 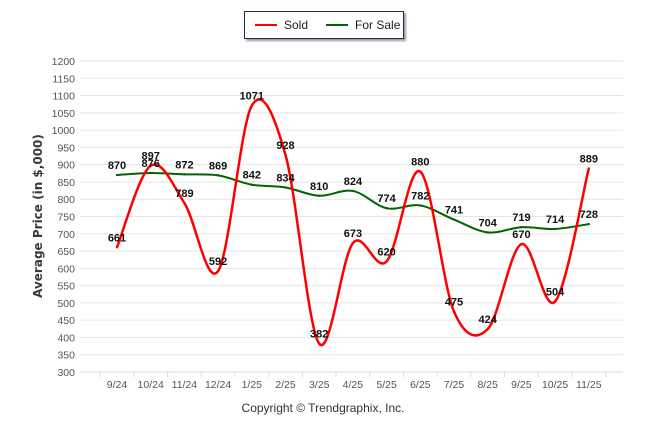 I want to click on data-label: 670, so click(x=521, y=235).